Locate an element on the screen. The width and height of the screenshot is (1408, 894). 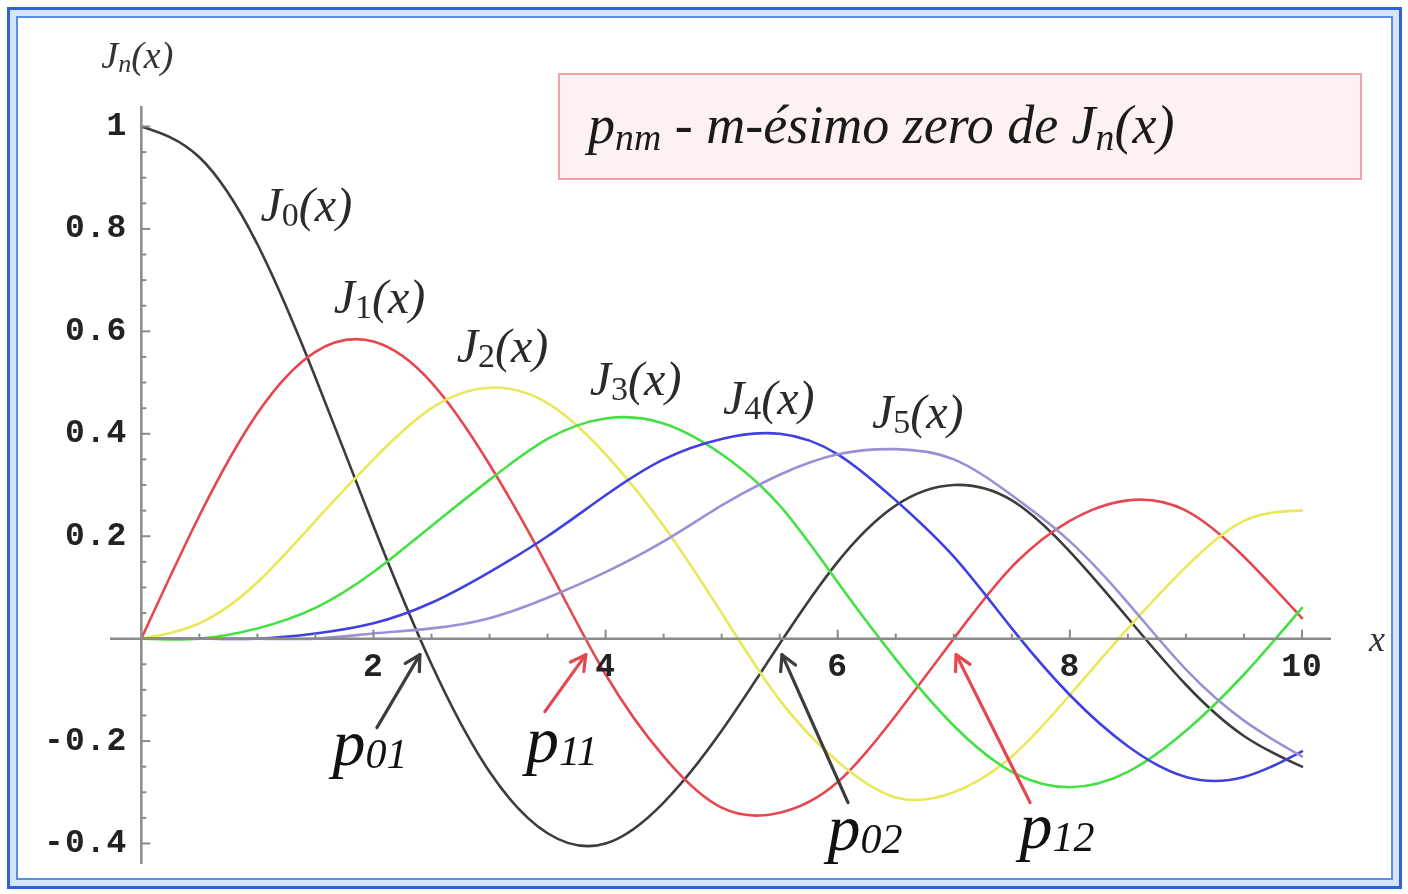
y-tick-label: 0.6 is located at coordinates (96, 331).